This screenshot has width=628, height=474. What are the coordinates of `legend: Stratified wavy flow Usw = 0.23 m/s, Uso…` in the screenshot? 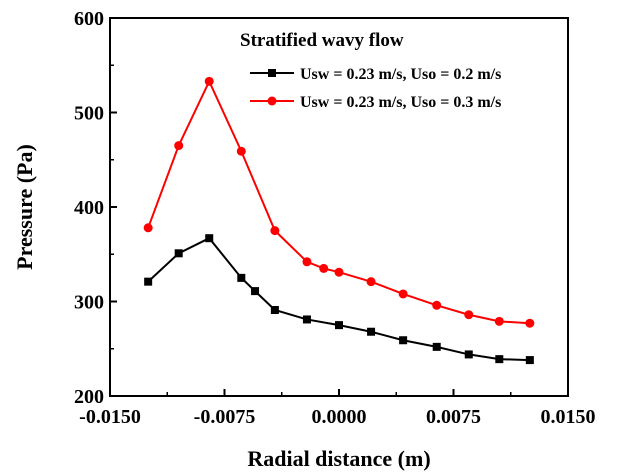 It's located at (370, 70).